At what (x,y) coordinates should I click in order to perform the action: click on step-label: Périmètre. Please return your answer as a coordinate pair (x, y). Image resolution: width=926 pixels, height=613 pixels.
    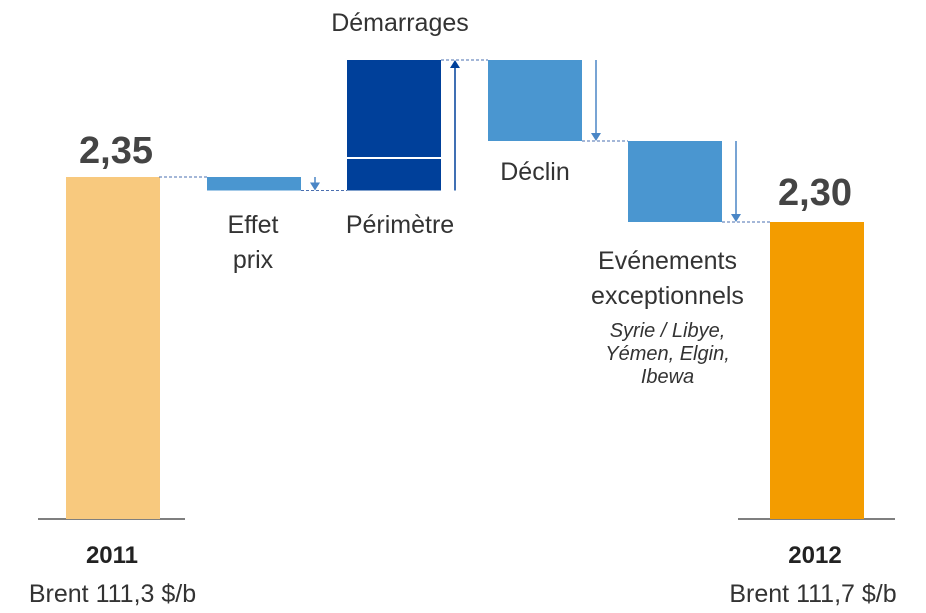
    Looking at the image, I should click on (400, 225).